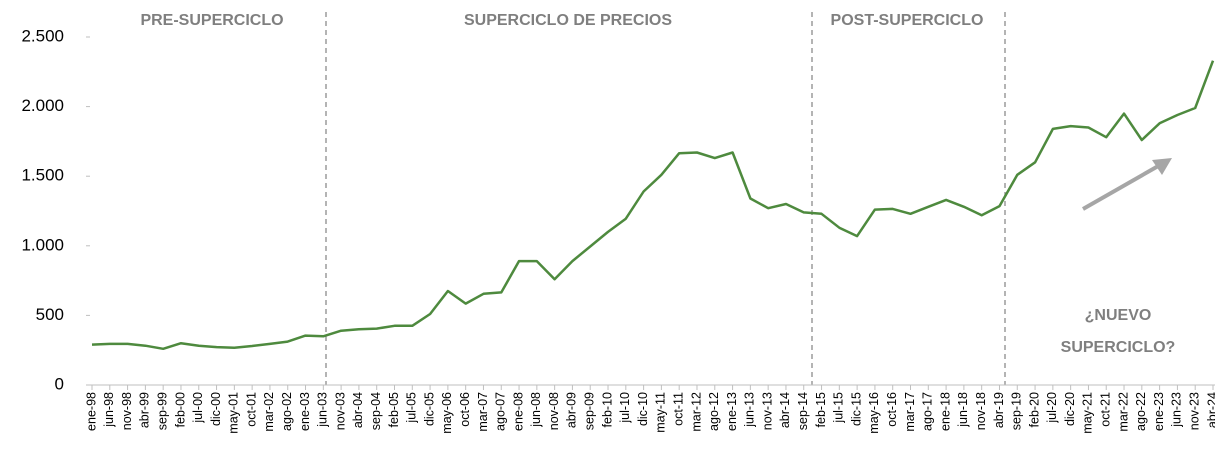 The image size is (1215, 459). What do you see at coordinates (91, 411) in the screenshot?
I see `x-tick-label: ene-98` at bounding box center [91, 411].